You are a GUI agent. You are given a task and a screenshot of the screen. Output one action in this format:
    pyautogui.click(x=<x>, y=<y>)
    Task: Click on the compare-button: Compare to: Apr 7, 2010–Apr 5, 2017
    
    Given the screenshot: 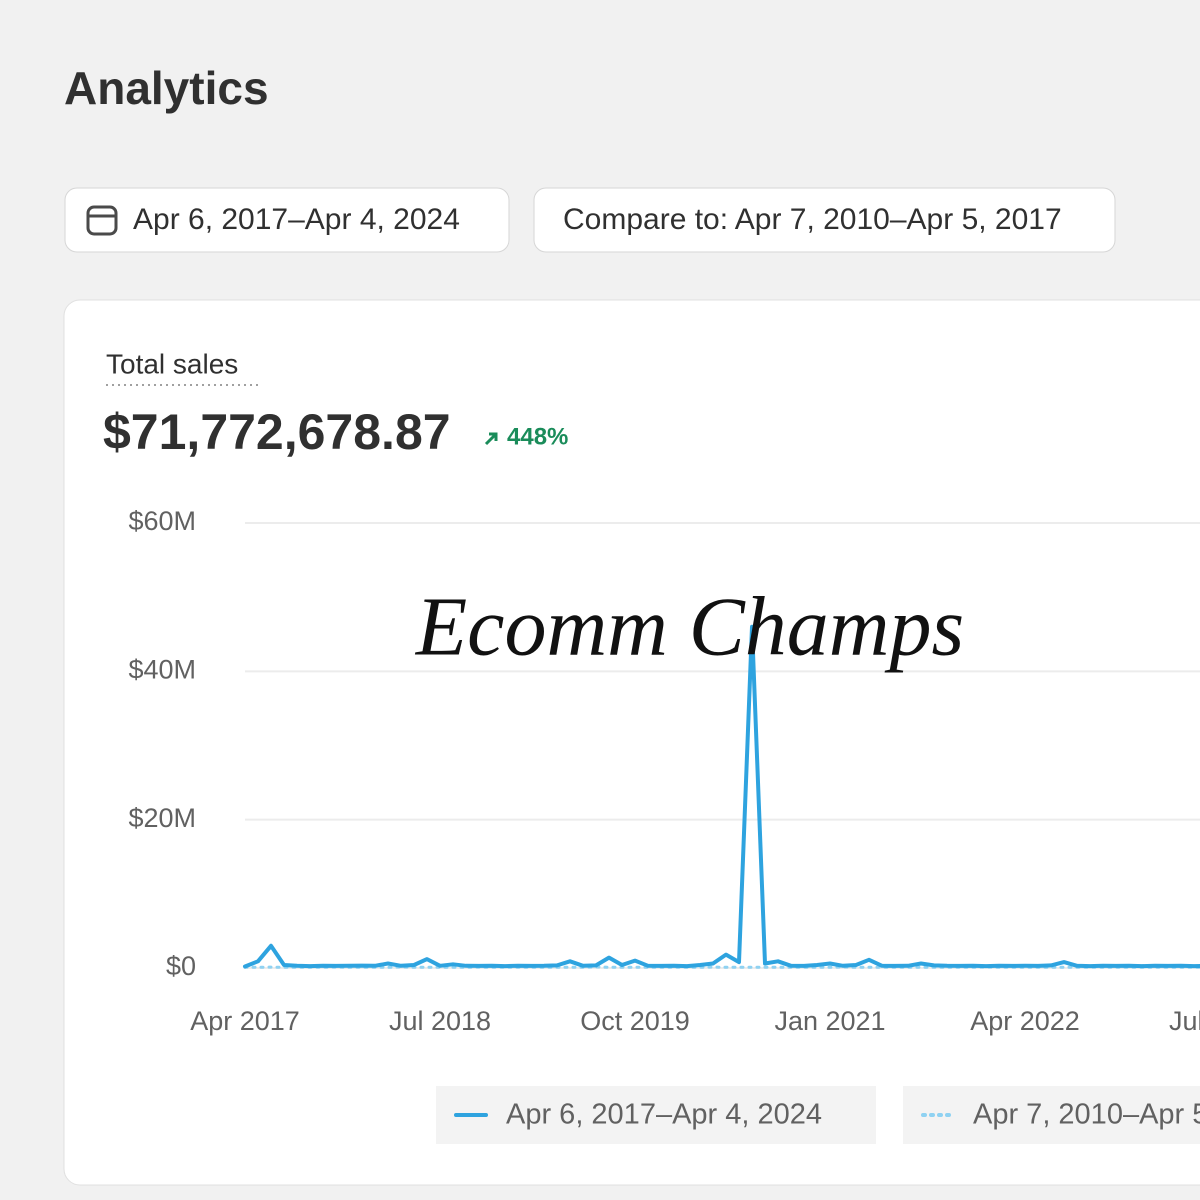 What is the action you would take?
    pyautogui.click(x=824, y=220)
    